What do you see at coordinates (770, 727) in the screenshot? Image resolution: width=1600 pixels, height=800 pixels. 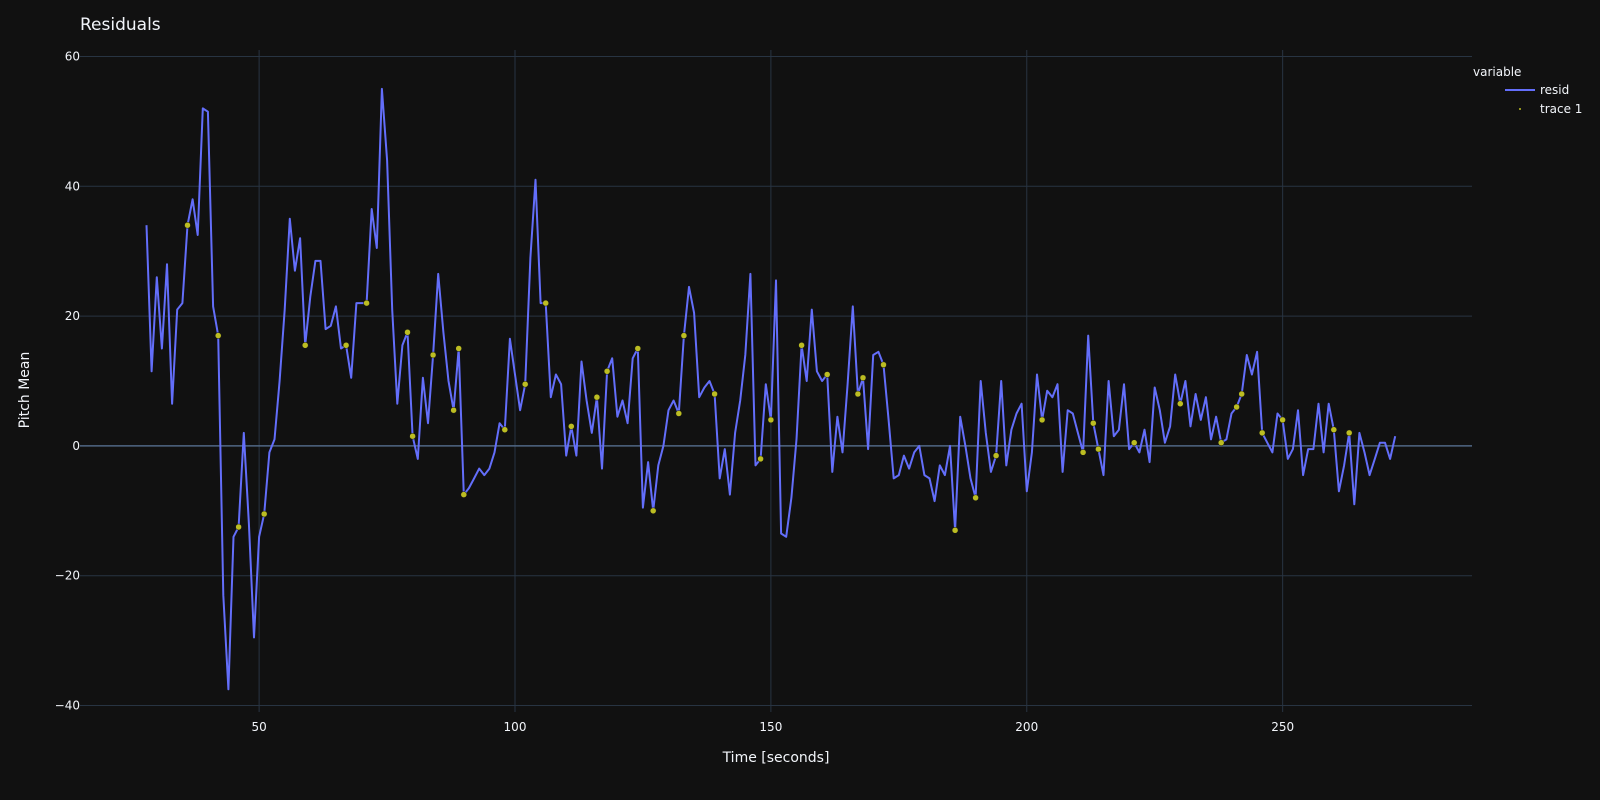 I see `x-tick-label: 150` at bounding box center [770, 727].